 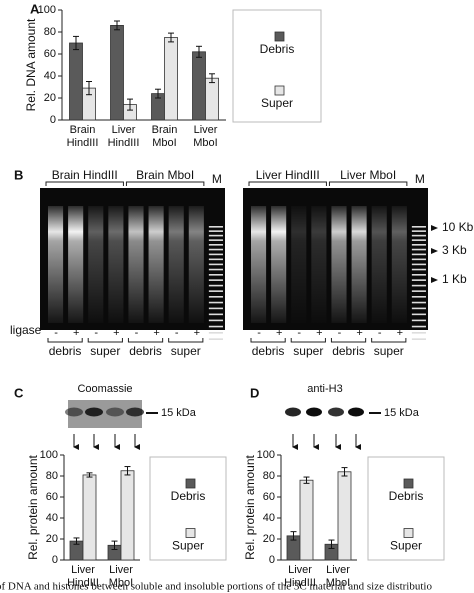 I want to click on lane-group-label: Liver HindIII, so click(x=288, y=175).